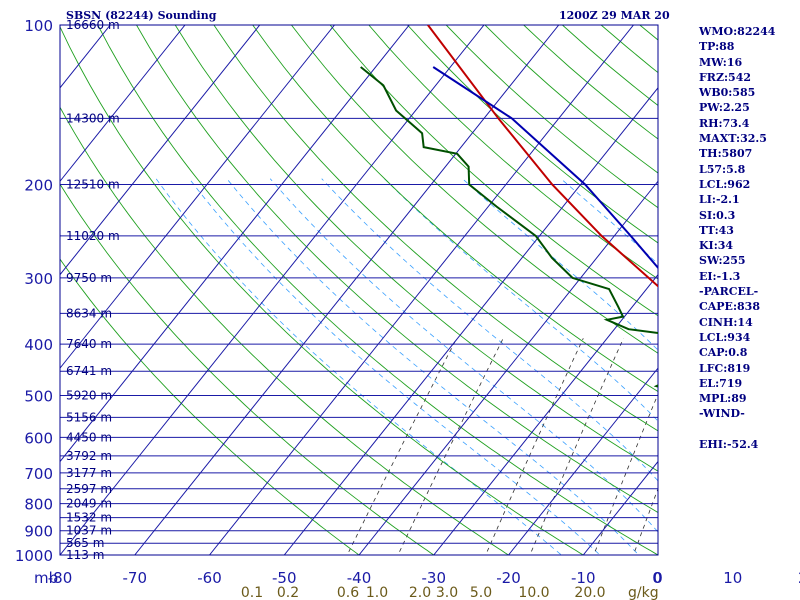  What do you see at coordinates (377, 592) in the screenshot?
I see `mixing-ratio-label: 1.0` at bounding box center [377, 592].